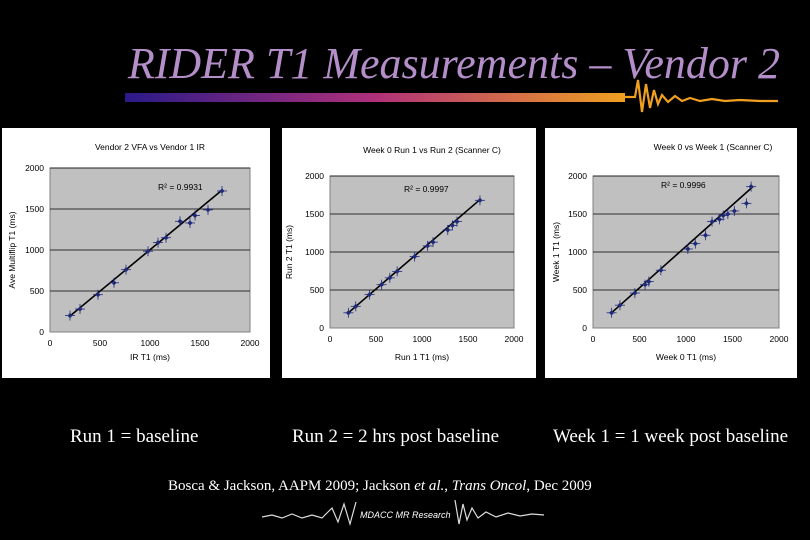 The width and height of the screenshot is (810, 540). Describe the element at coordinates (180, 187) in the screenshot. I see `r-squared-label: R² = 0.9931` at that location.